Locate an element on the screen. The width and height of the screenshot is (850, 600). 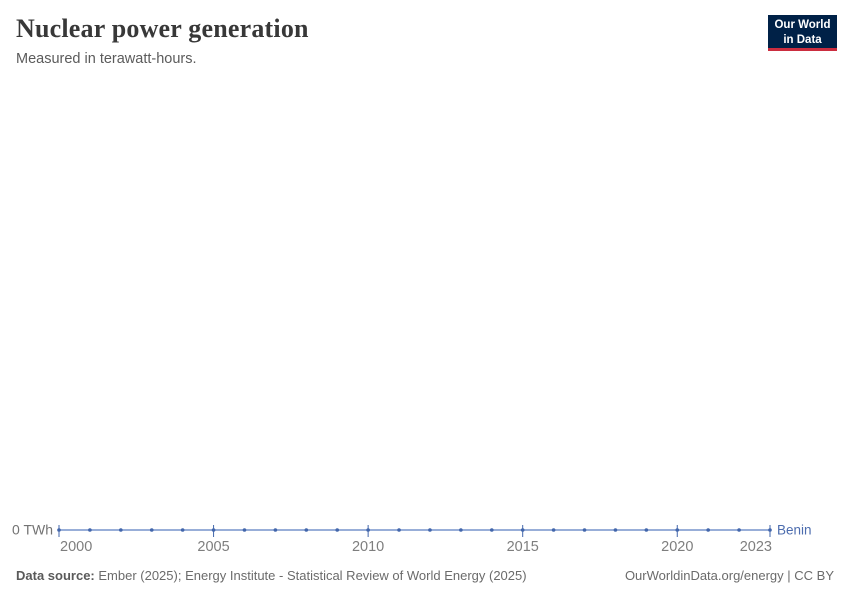
x-axis-label: 2010 is located at coordinates (368, 547).